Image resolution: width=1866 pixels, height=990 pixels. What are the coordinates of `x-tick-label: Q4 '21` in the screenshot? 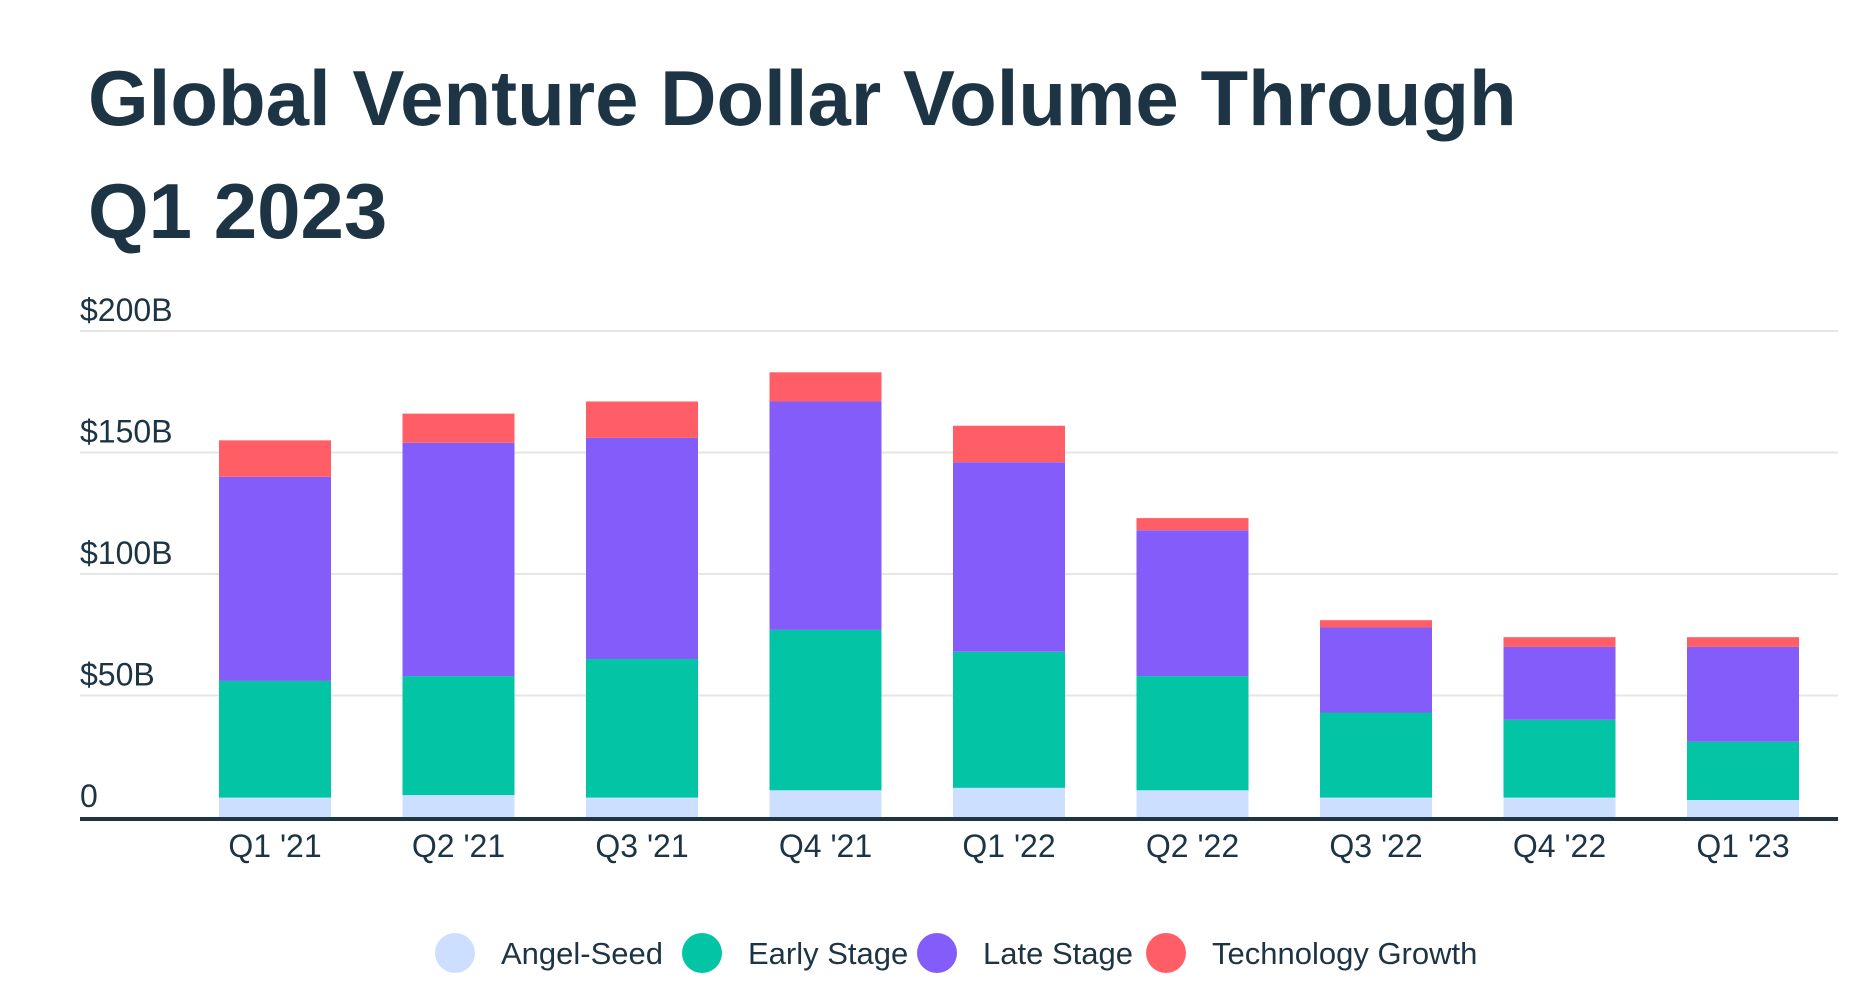 It's located at (825, 846).